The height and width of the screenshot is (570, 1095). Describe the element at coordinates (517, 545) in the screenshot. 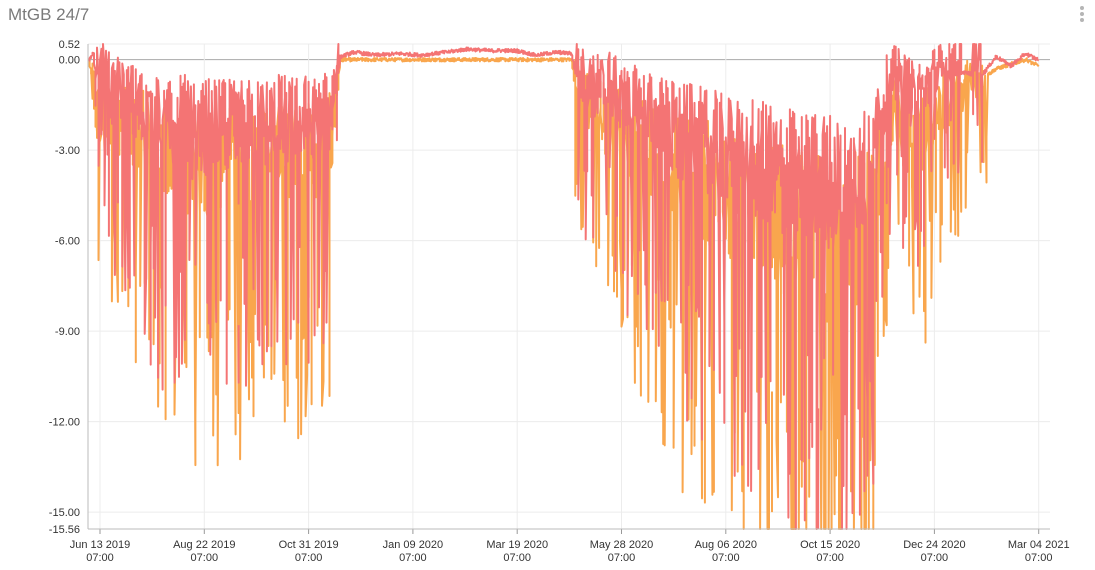

I see `x-tick-label: Mar 19 2020` at that location.